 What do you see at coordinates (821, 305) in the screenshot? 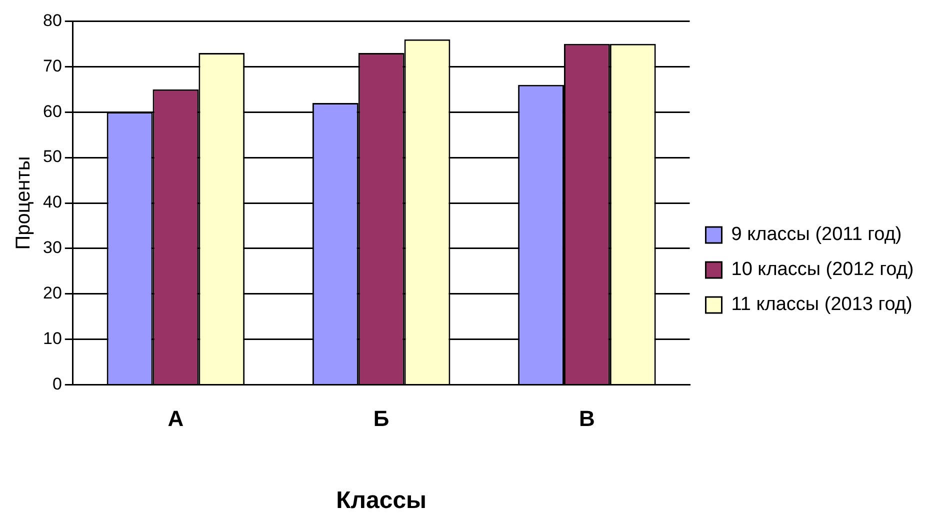
I see `legend-label: 11 классы (2013 год)` at bounding box center [821, 305].